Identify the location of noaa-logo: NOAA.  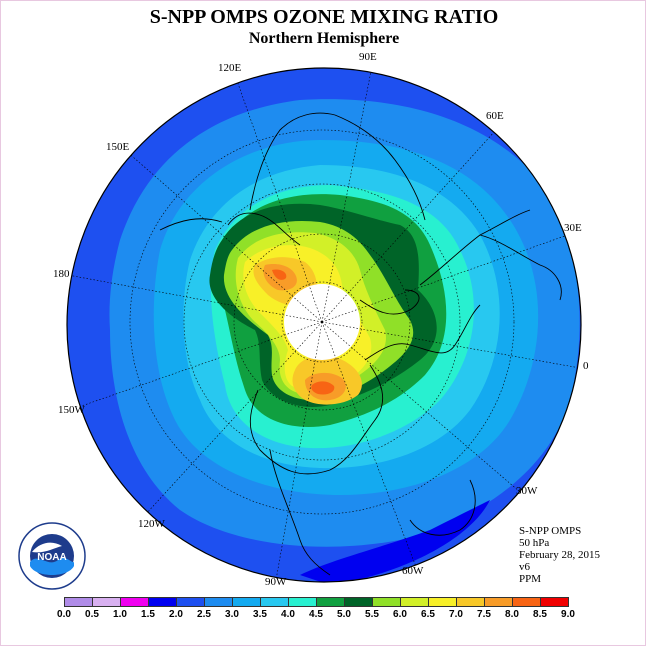
(52, 556).